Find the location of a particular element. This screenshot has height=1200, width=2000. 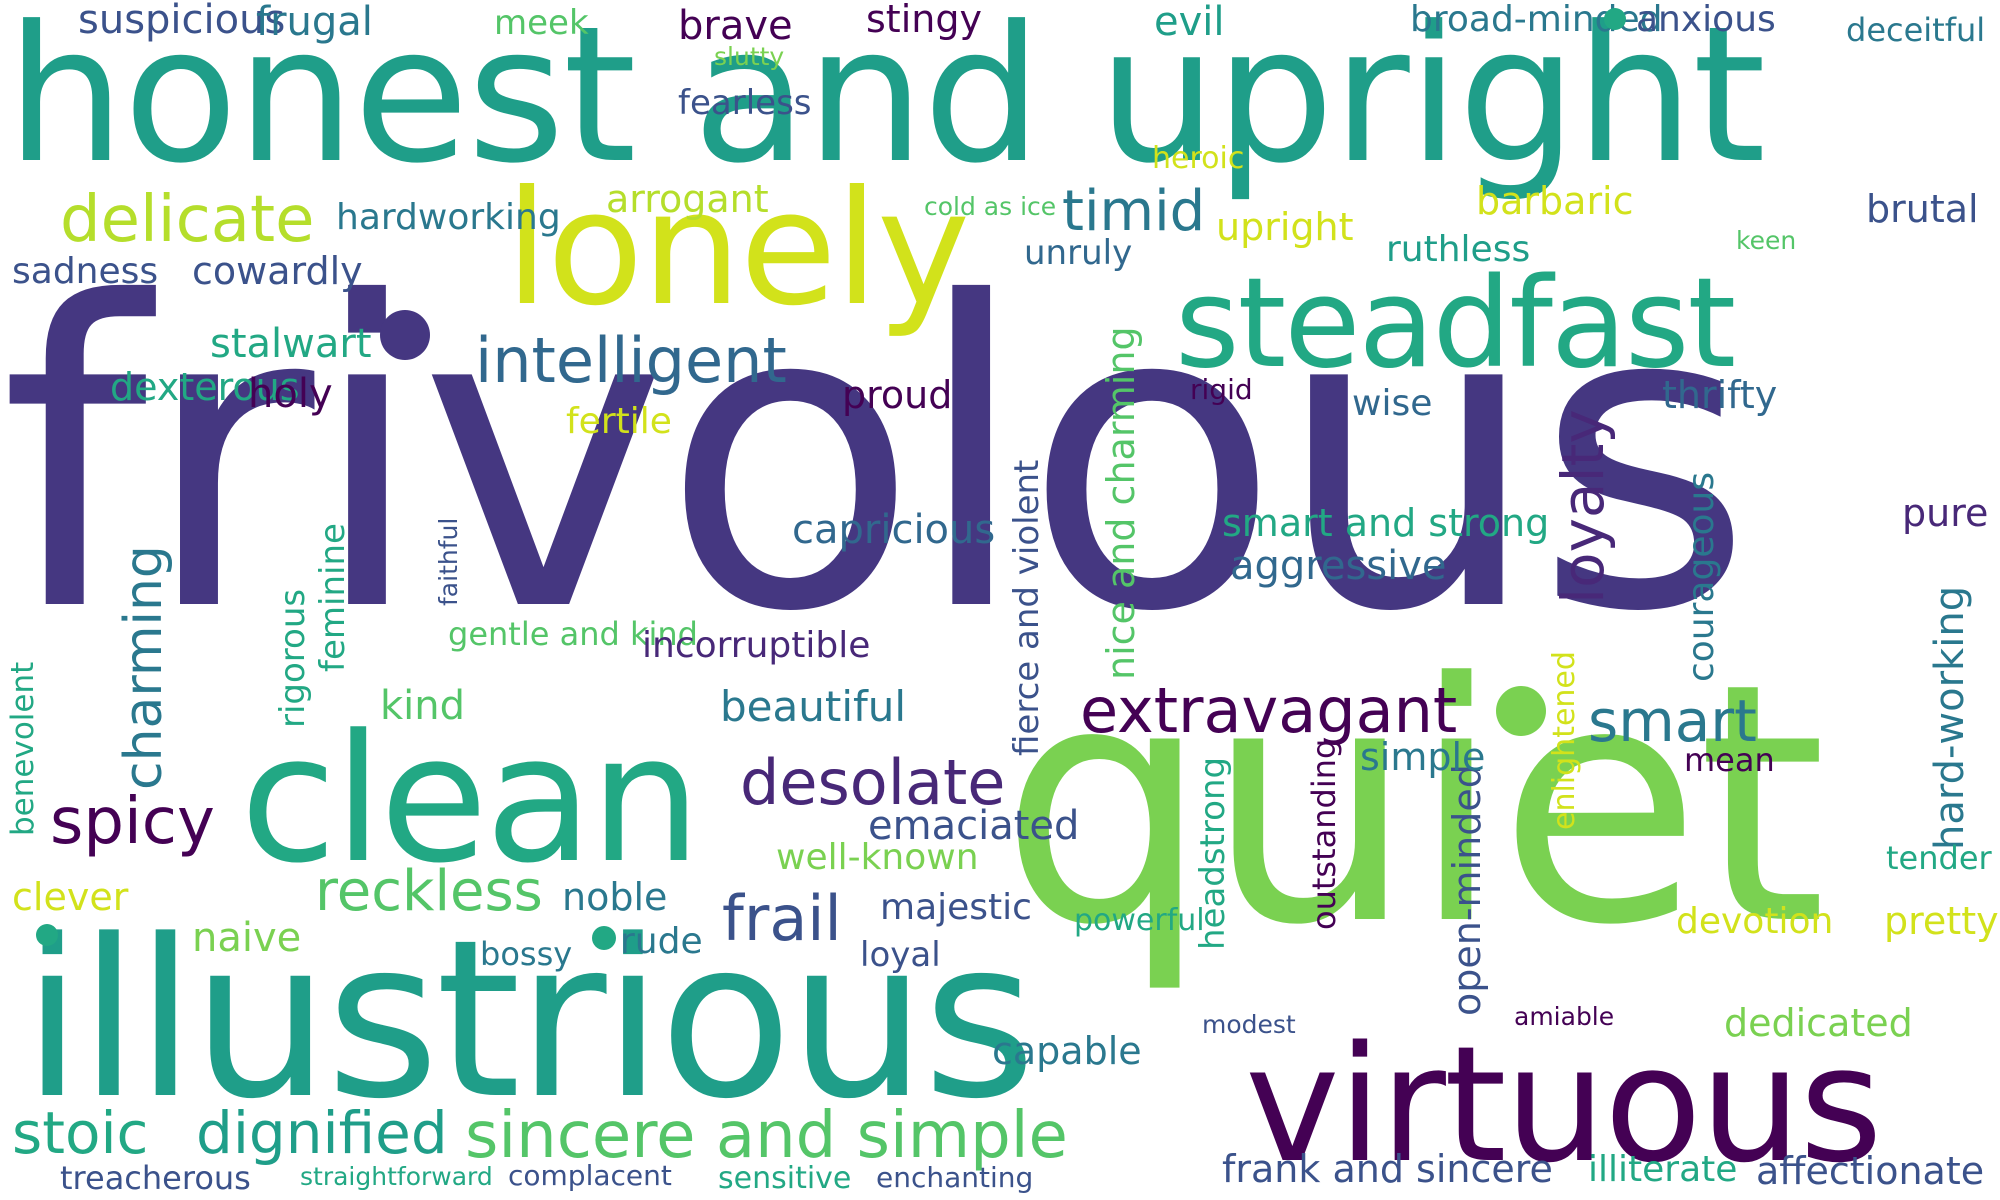

word-capable: capable is located at coordinates (1067, 1051).